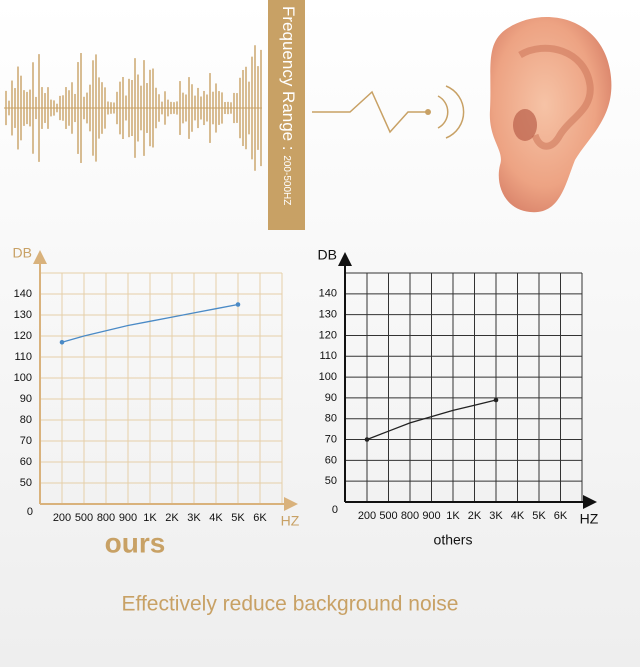 This screenshot has width=640, height=667. Describe the element at coordinates (550, 115) in the screenshot. I see `ear` at that location.